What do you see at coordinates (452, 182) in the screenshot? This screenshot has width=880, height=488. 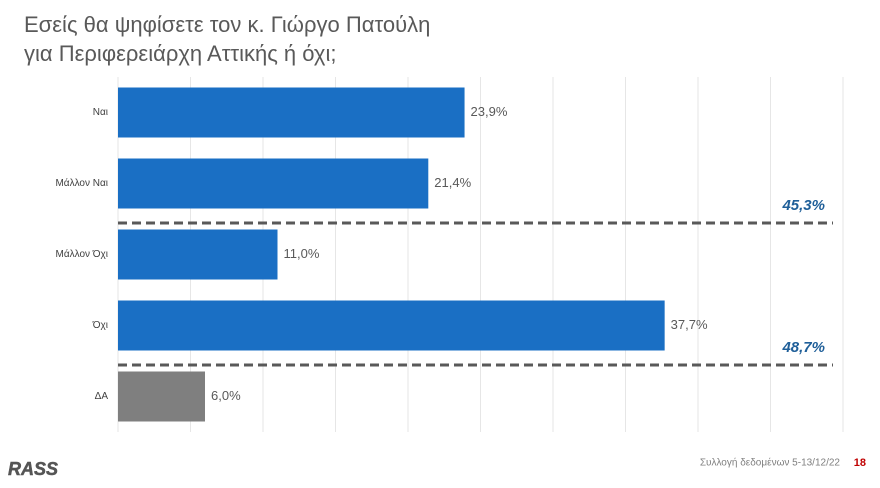 I see `value-label: 21,4%` at bounding box center [452, 182].